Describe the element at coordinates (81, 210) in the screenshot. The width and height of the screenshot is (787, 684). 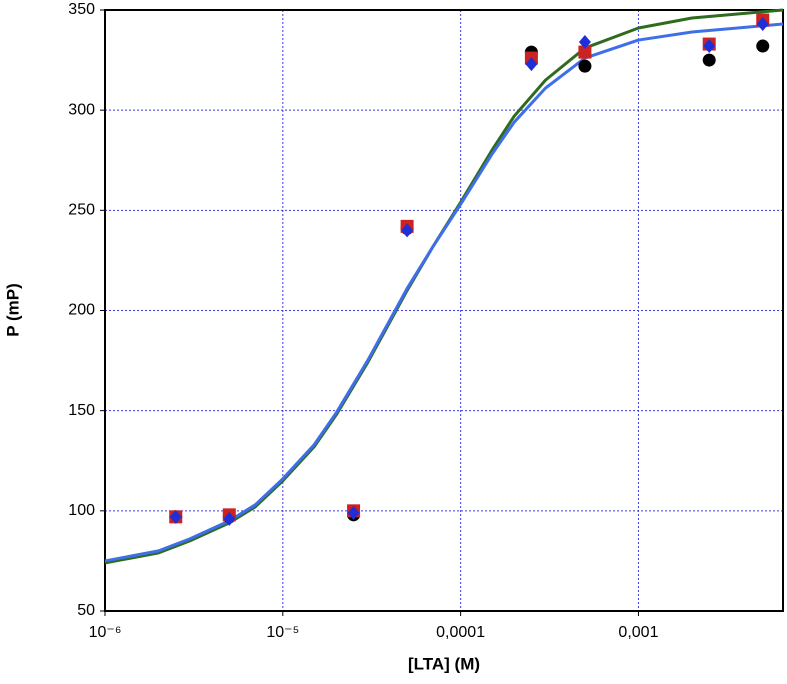
I see `y-tick-label: 250` at that location.